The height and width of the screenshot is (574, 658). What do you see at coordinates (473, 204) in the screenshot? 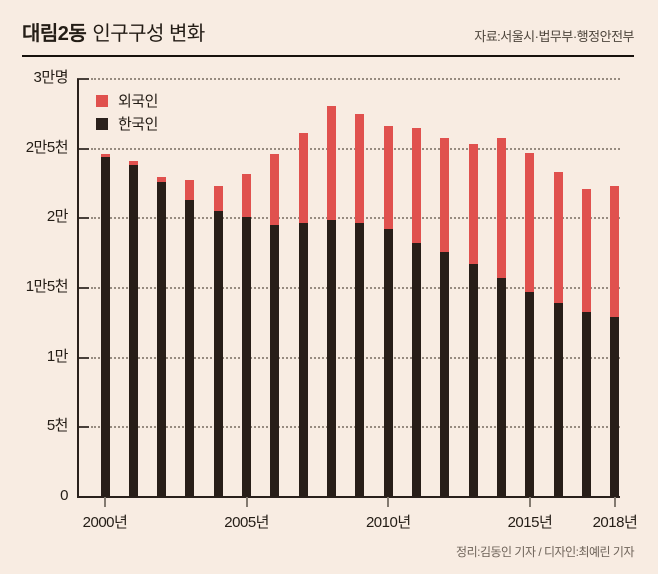
I see `bar-foreigner-2013` at bounding box center [473, 204].